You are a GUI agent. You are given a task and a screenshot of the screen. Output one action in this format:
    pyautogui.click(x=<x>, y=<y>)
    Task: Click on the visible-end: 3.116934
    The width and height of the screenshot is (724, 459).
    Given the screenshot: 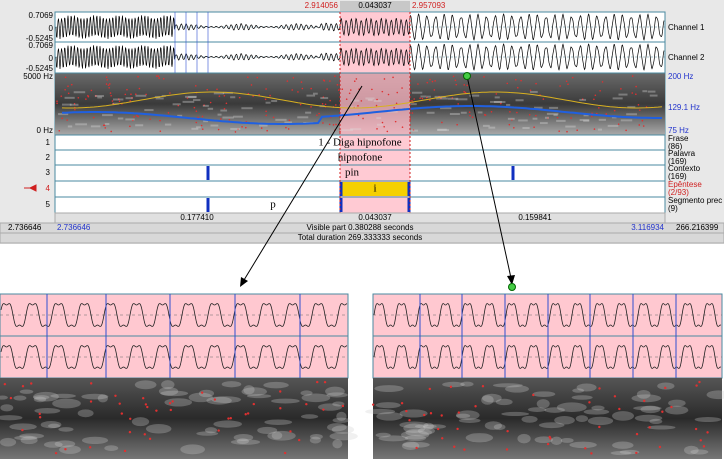 What is the action you would take?
    pyautogui.click(x=647, y=227)
    